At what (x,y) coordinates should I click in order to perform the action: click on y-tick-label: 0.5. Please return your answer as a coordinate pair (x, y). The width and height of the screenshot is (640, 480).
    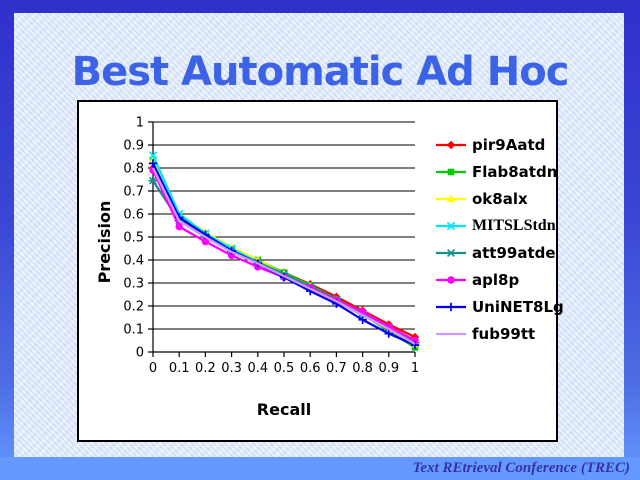
    Looking at the image, I should click on (133, 238).